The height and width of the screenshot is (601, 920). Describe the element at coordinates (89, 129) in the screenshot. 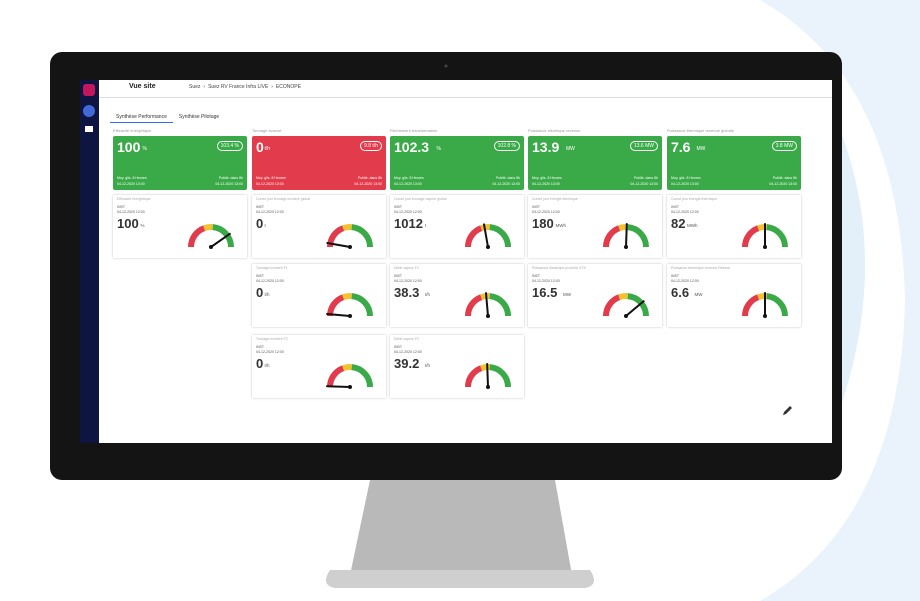

I see `nav-screen` at that location.